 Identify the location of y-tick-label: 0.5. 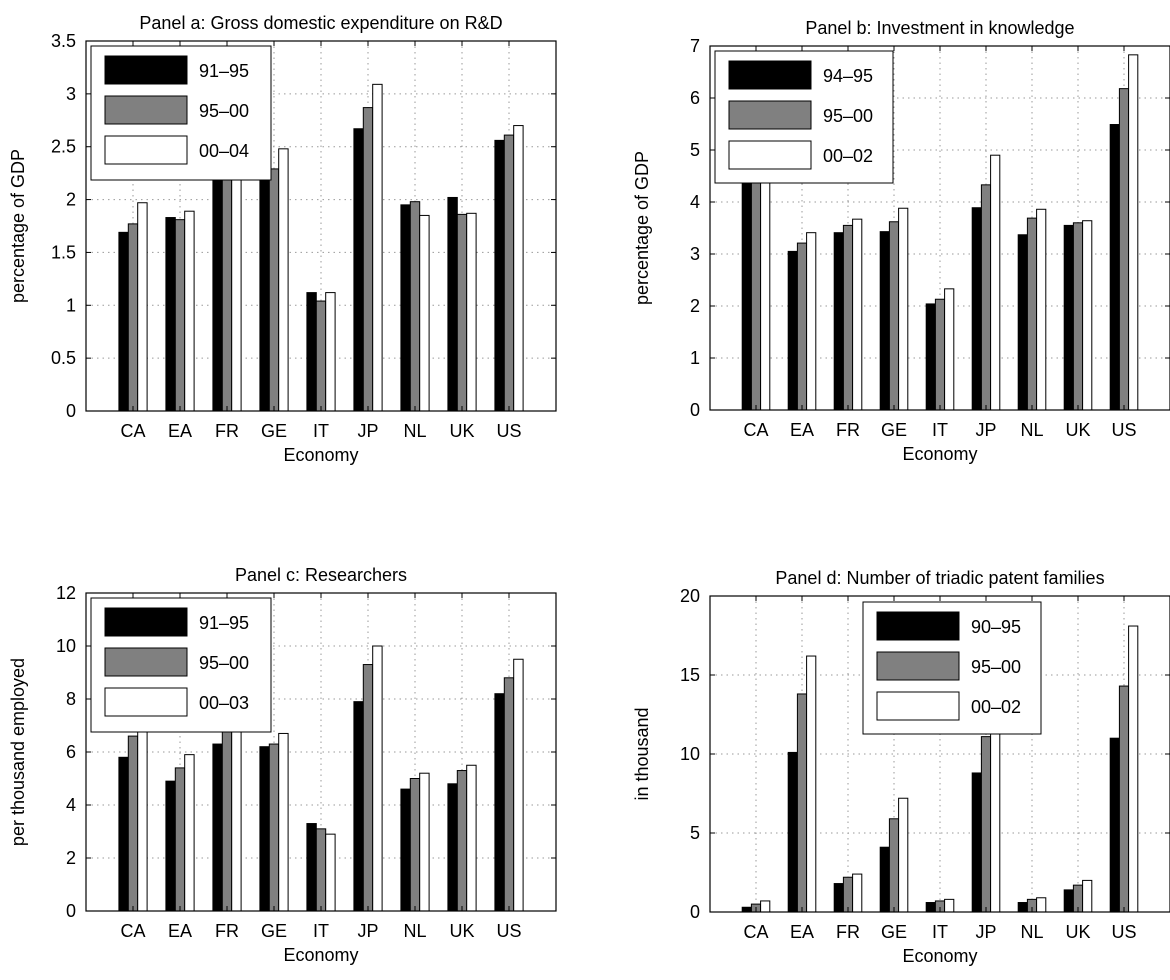
(63, 358).